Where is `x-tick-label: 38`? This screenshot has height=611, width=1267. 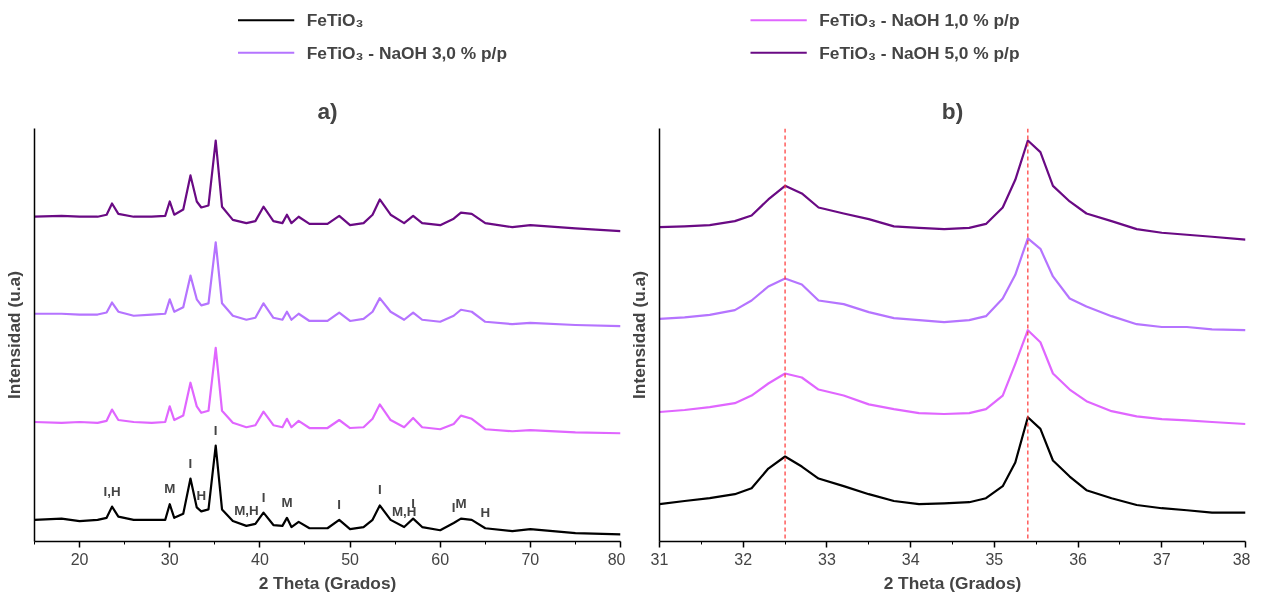 x-tick-label: 38 is located at coordinates (1241, 559).